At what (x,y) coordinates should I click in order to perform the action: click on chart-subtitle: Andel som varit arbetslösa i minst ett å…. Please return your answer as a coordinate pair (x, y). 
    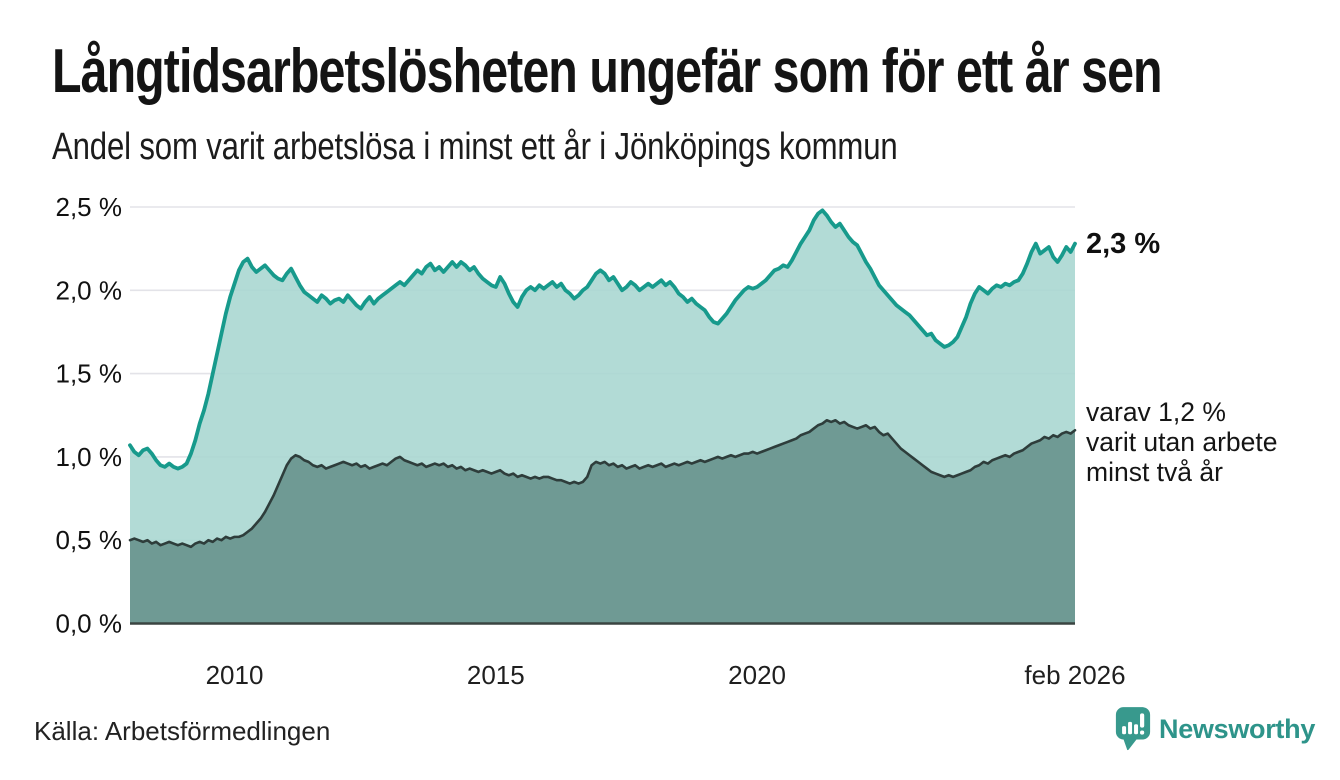
    Looking at the image, I should click on (475, 147).